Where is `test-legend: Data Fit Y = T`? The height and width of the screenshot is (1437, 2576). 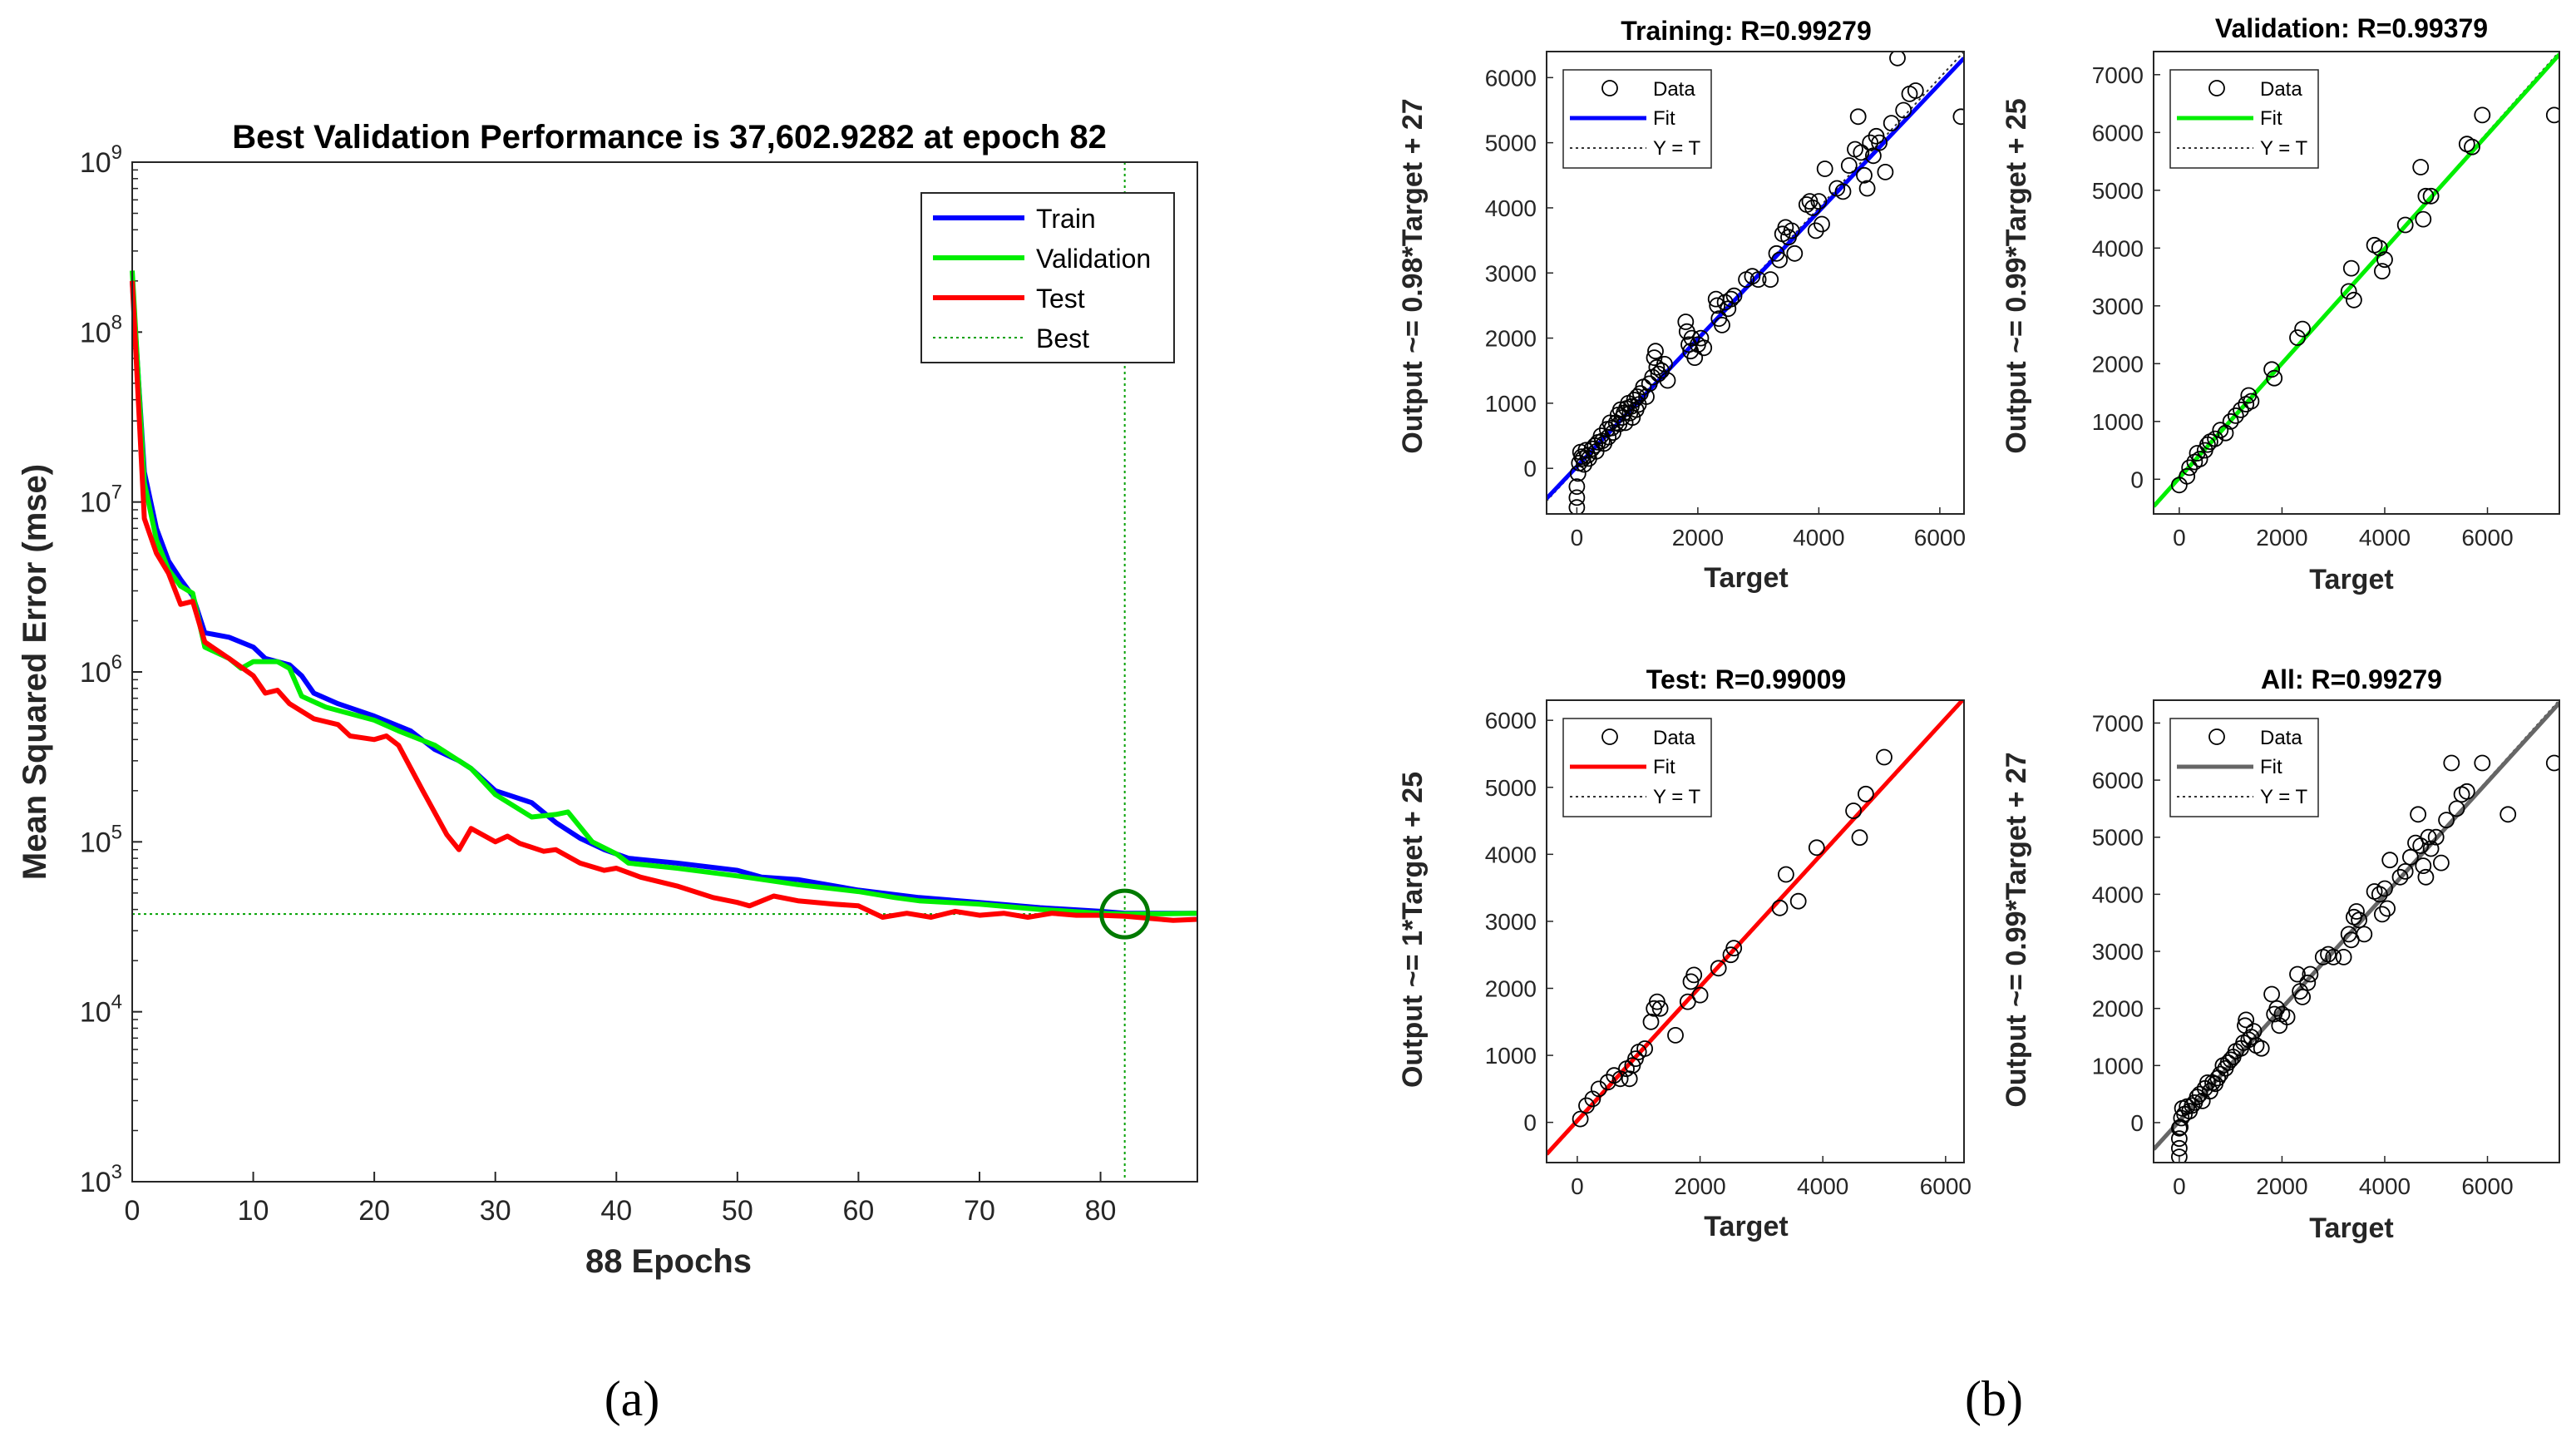
test-legend: Data Fit Y = T is located at coordinates (1637, 767).